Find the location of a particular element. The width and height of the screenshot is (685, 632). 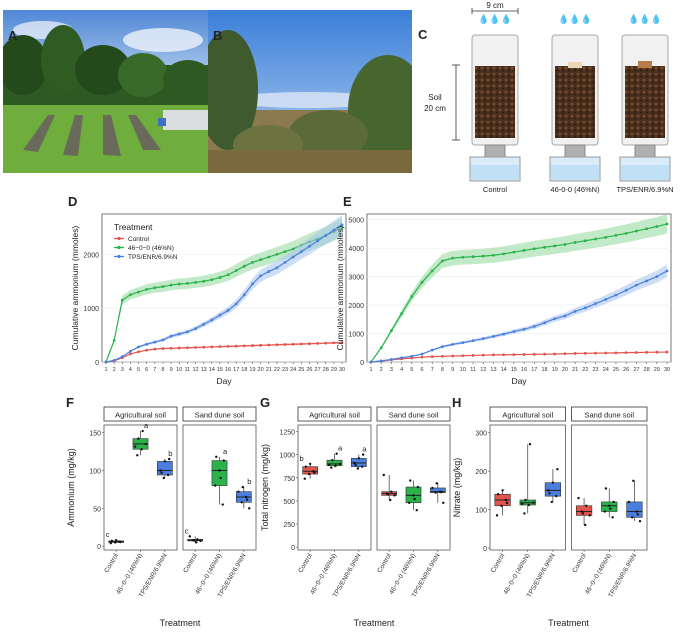

x-tick-label: 3 is located at coordinates (122, 370).